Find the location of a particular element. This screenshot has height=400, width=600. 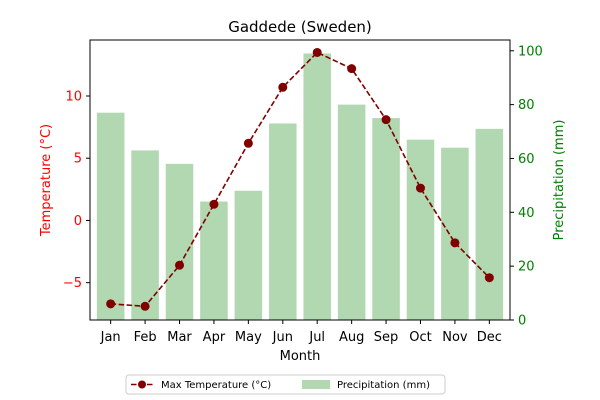

x-tick-label: Jul is located at coordinates (316, 337).